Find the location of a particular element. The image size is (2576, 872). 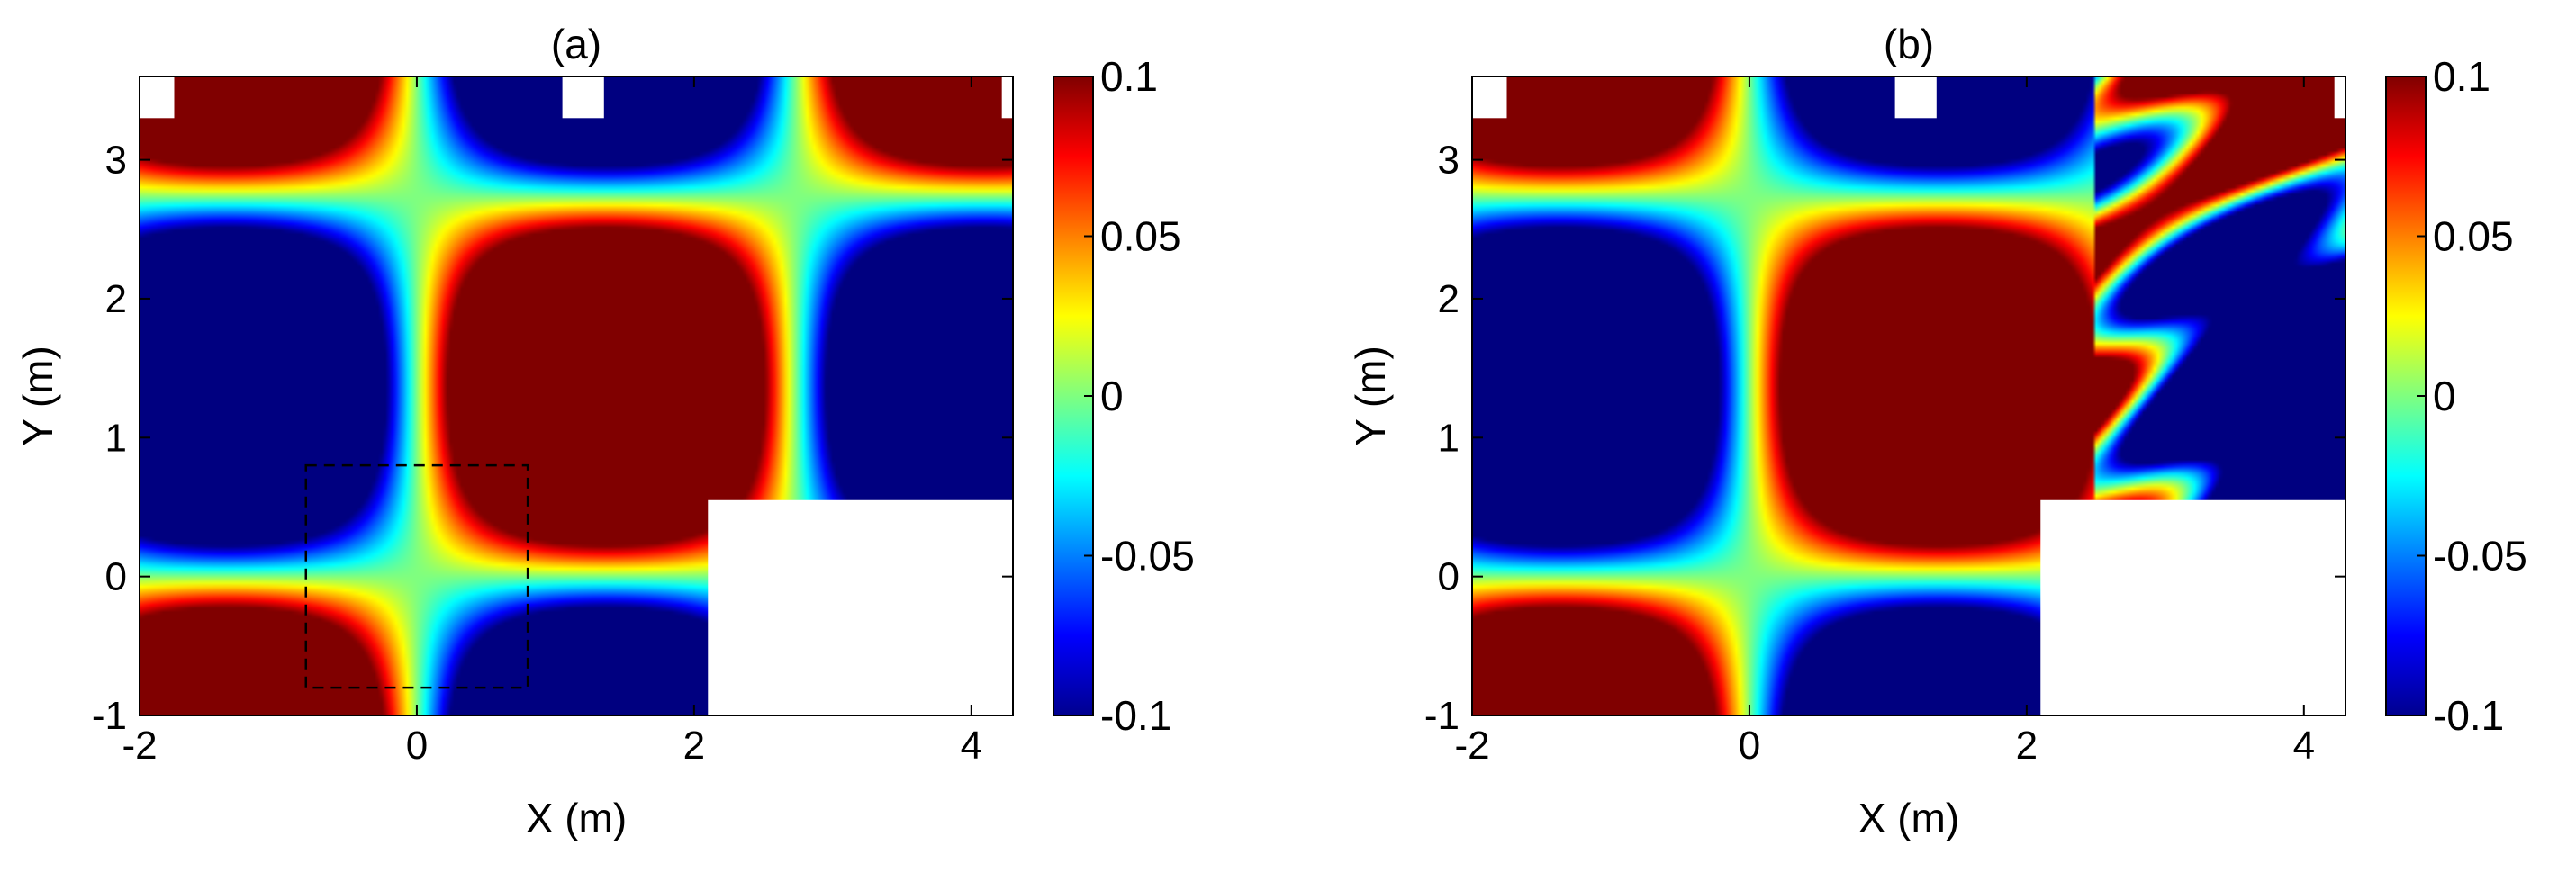

panel-a-title: (a) is located at coordinates (576, 44).